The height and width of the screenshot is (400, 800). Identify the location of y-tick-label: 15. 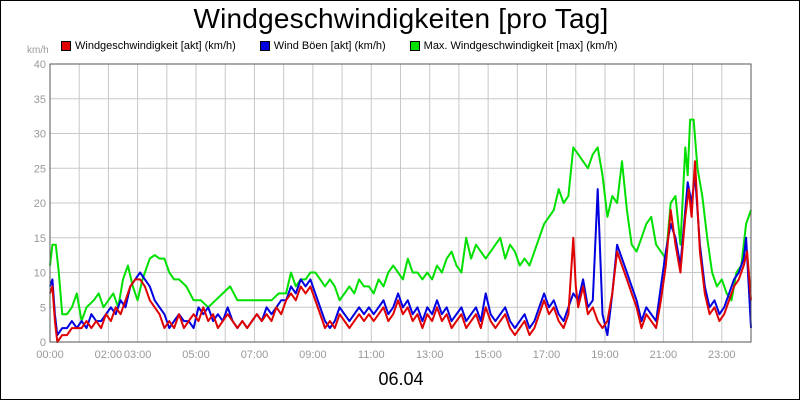
(40, 239).